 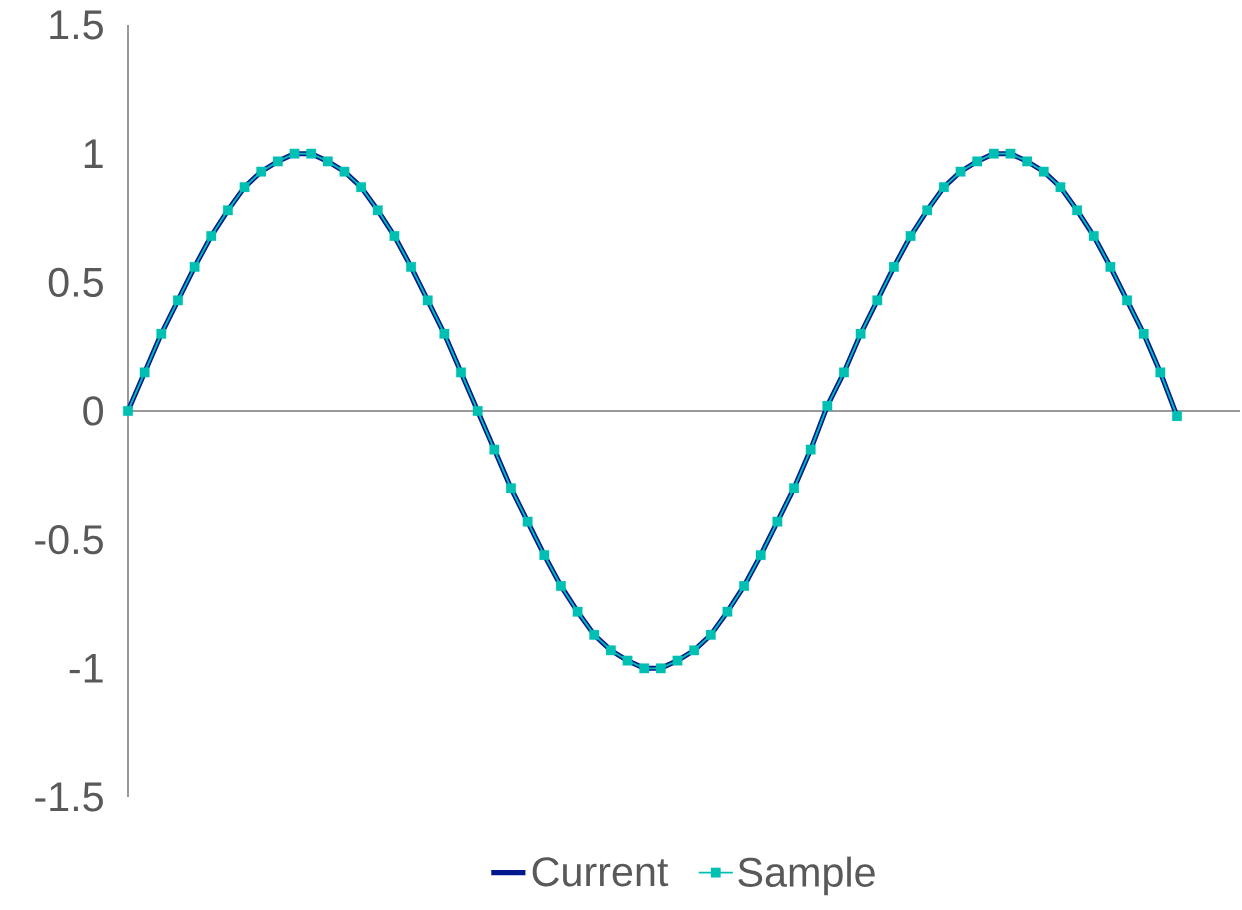 I want to click on y-tick-label: -0.5, so click(x=69, y=540).